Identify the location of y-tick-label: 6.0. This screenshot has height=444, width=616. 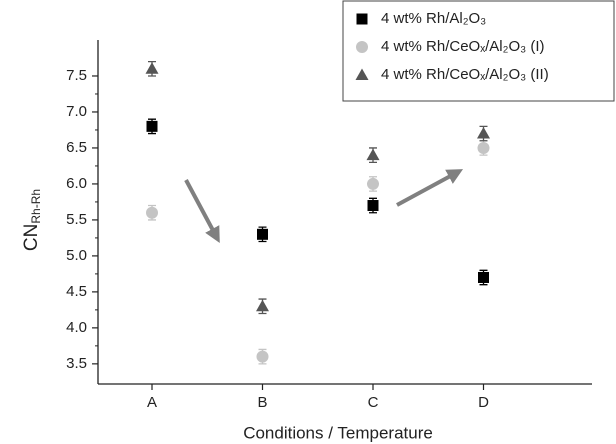
(76, 183).